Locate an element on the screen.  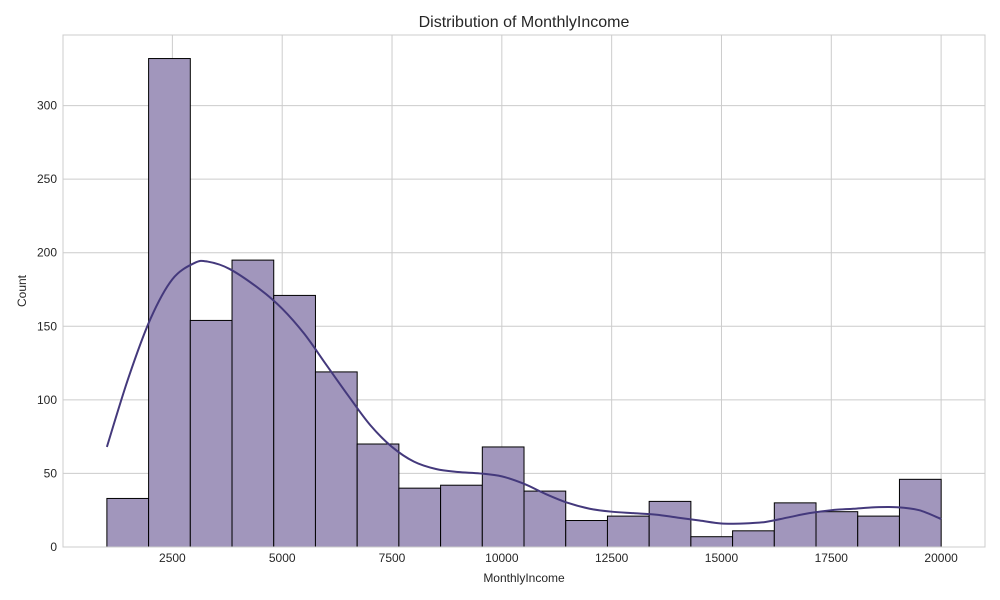
y-tick-label: 100 is located at coordinates (47, 400).